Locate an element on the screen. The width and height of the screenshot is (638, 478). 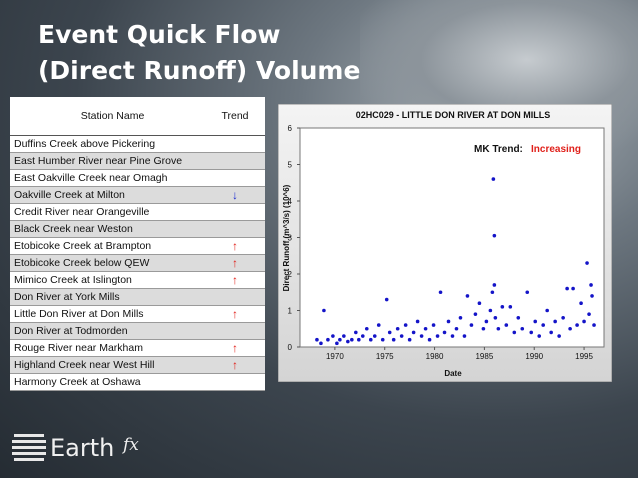
annotation-label: MK Trend: is located at coordinates (498, 149).